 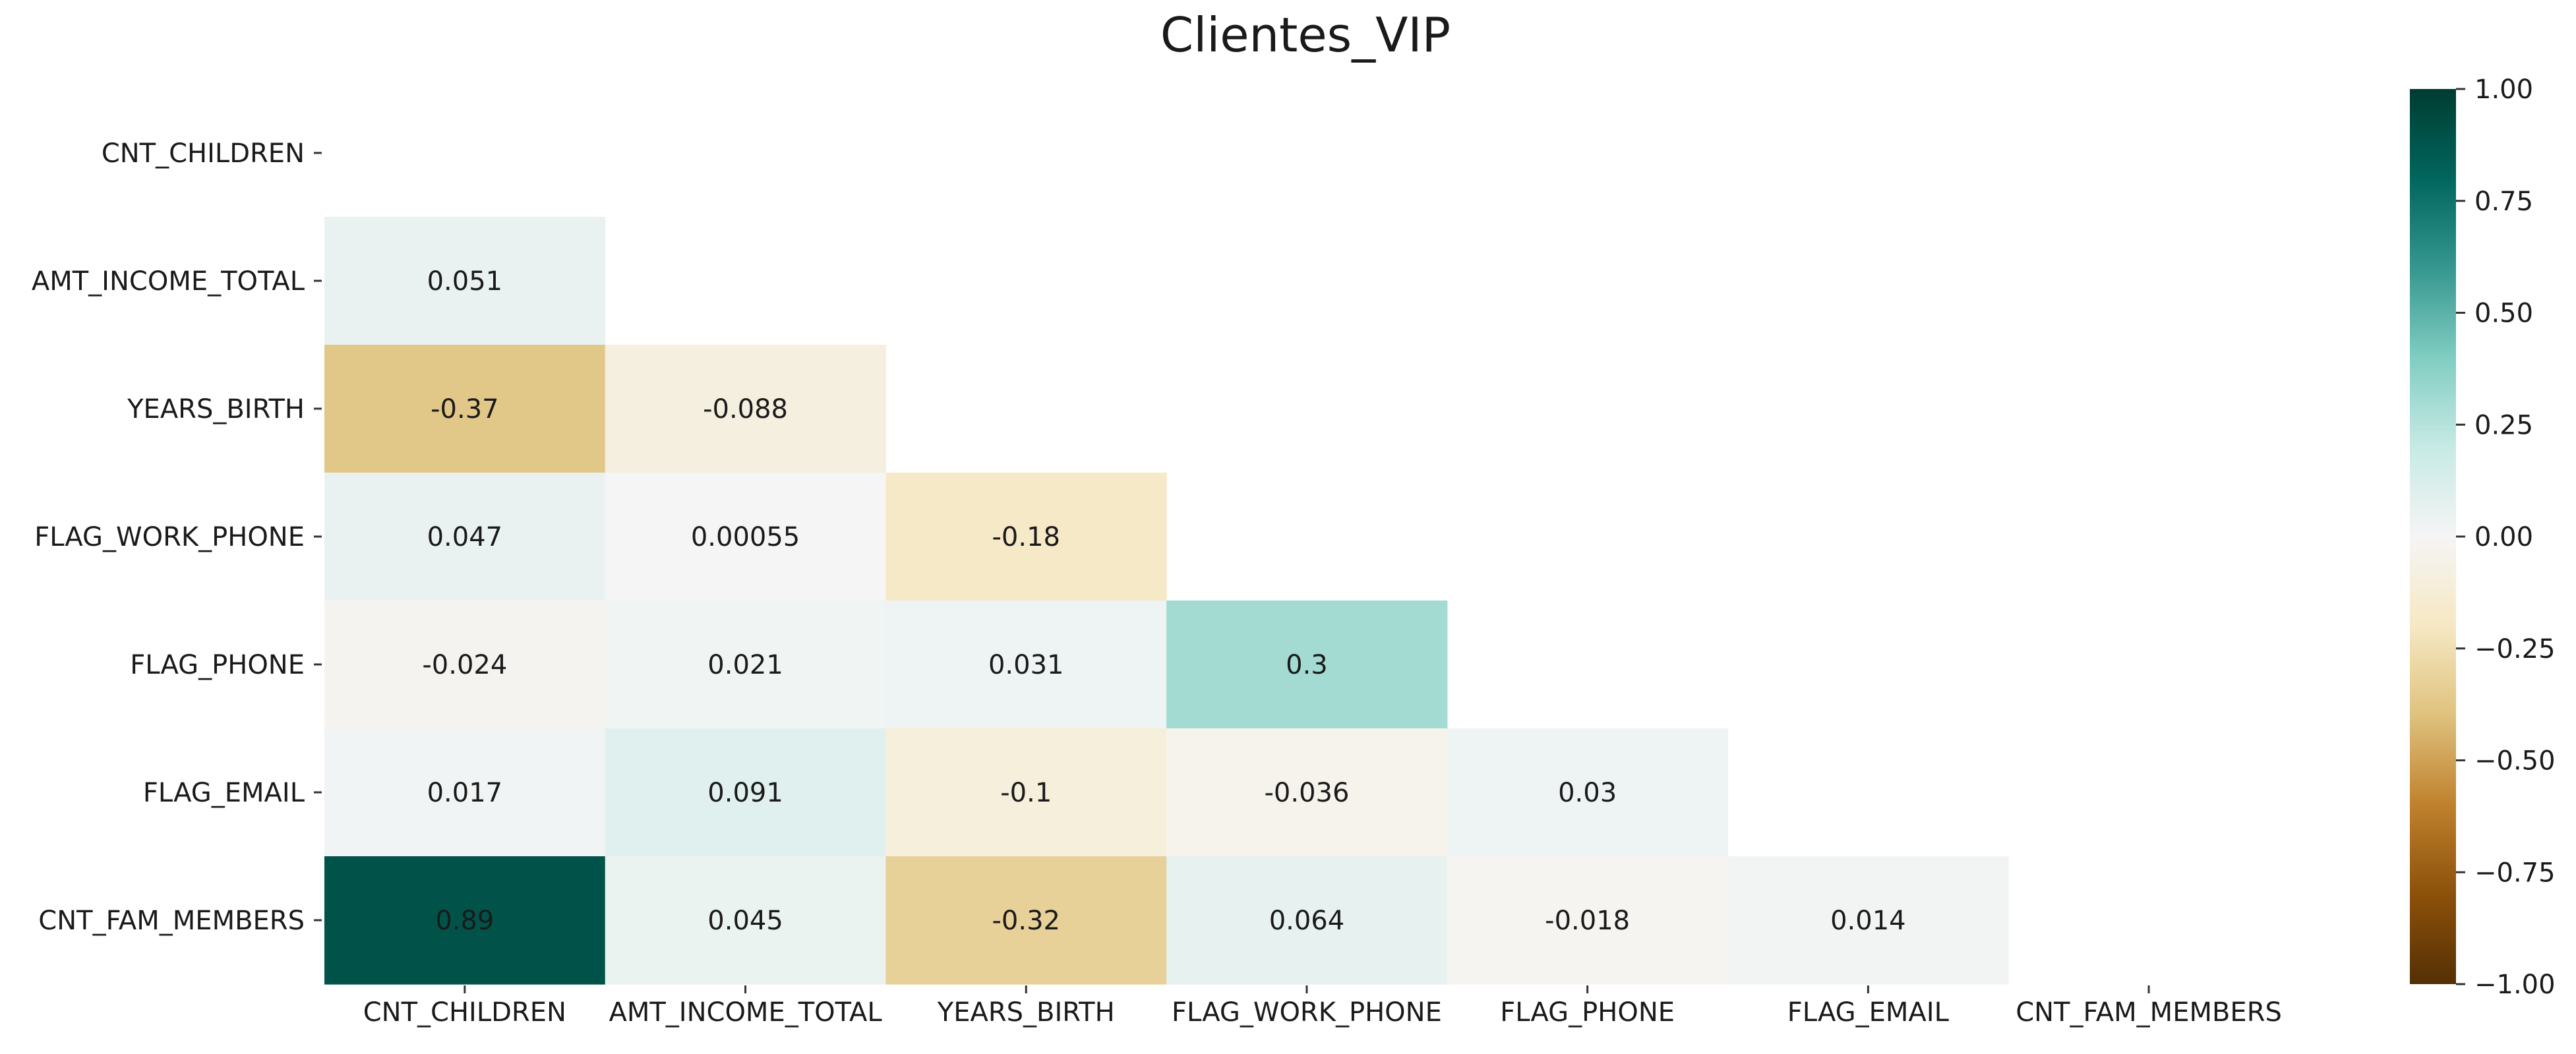 I want to click on colorbar-tick-label: 0.25, so click(x=2503, y=425).